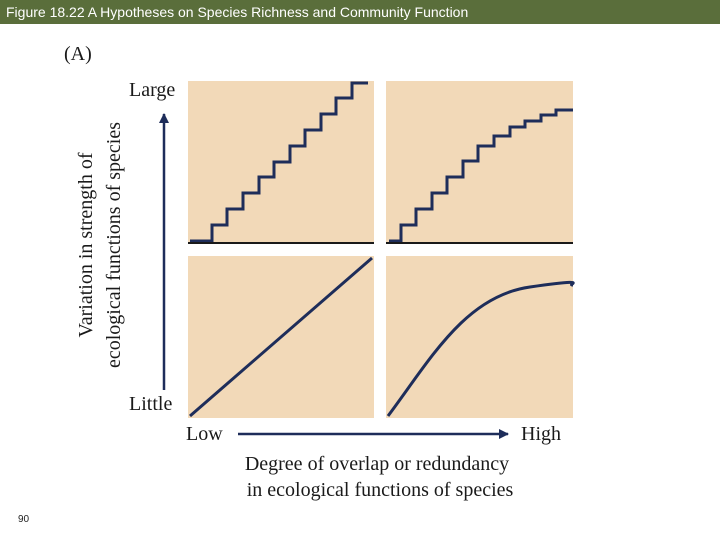 Image resolution: width=720 pixels, height=540 pixels. I want to click on y-axis-title-line1: Variation in strength of, so click(86, 244).